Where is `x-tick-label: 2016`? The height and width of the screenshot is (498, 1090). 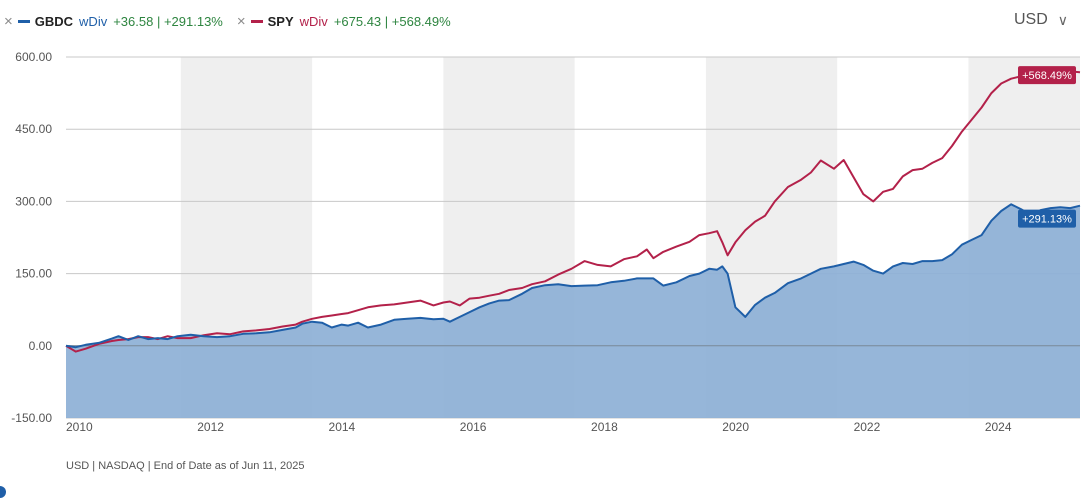 x-tick-label: 2016 is located at coordinates (473, 427).